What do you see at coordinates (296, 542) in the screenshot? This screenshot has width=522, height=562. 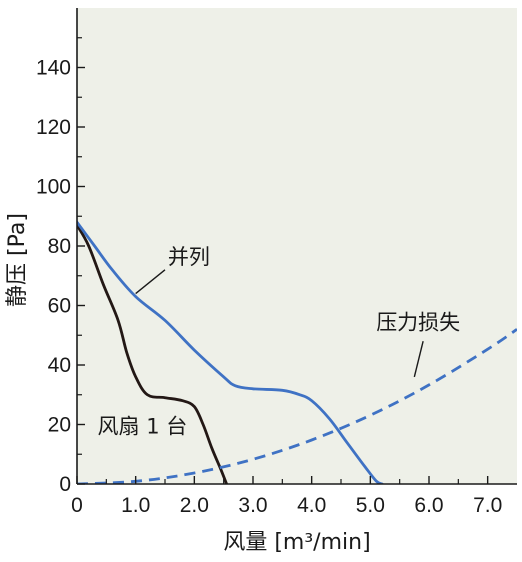 I see `x-axis-title: 风量 [m³/min]` at bounding box center [296, 542].